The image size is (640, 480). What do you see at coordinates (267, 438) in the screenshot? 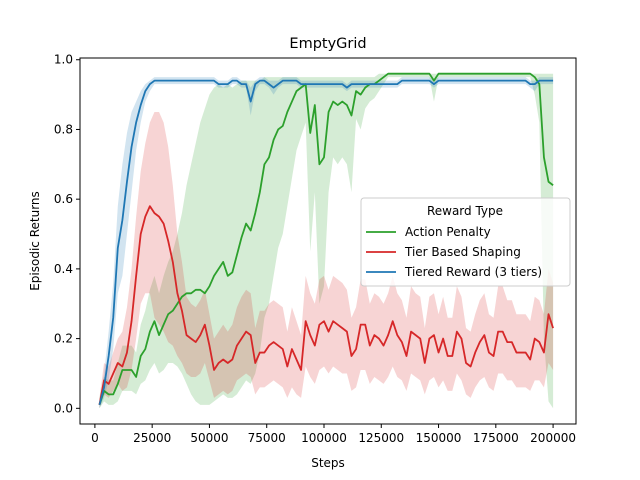
I see `x-tick-label: 75000` at bounding box center [267, 438].